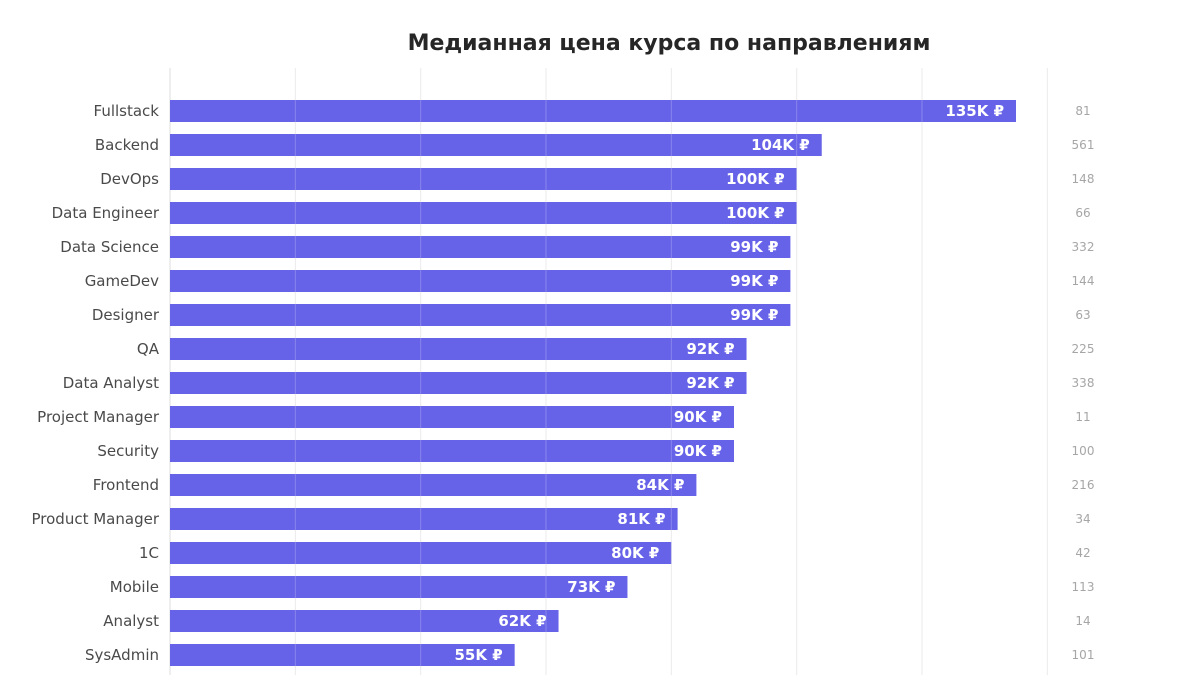 The height and width of the screenshot is (675, 1200). What do you see at coordinates (148, 349) in the screenshot?
I see `category-label: QA` at bounding box center [148, 349].